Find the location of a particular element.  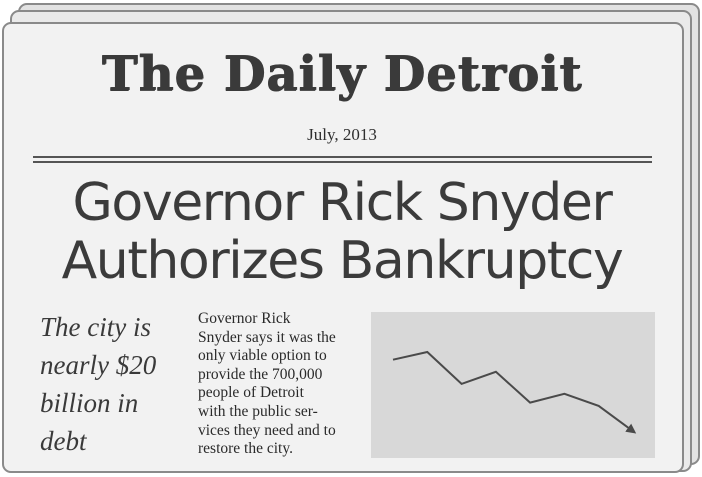

decline-chart is located at coordinates (513, 385).